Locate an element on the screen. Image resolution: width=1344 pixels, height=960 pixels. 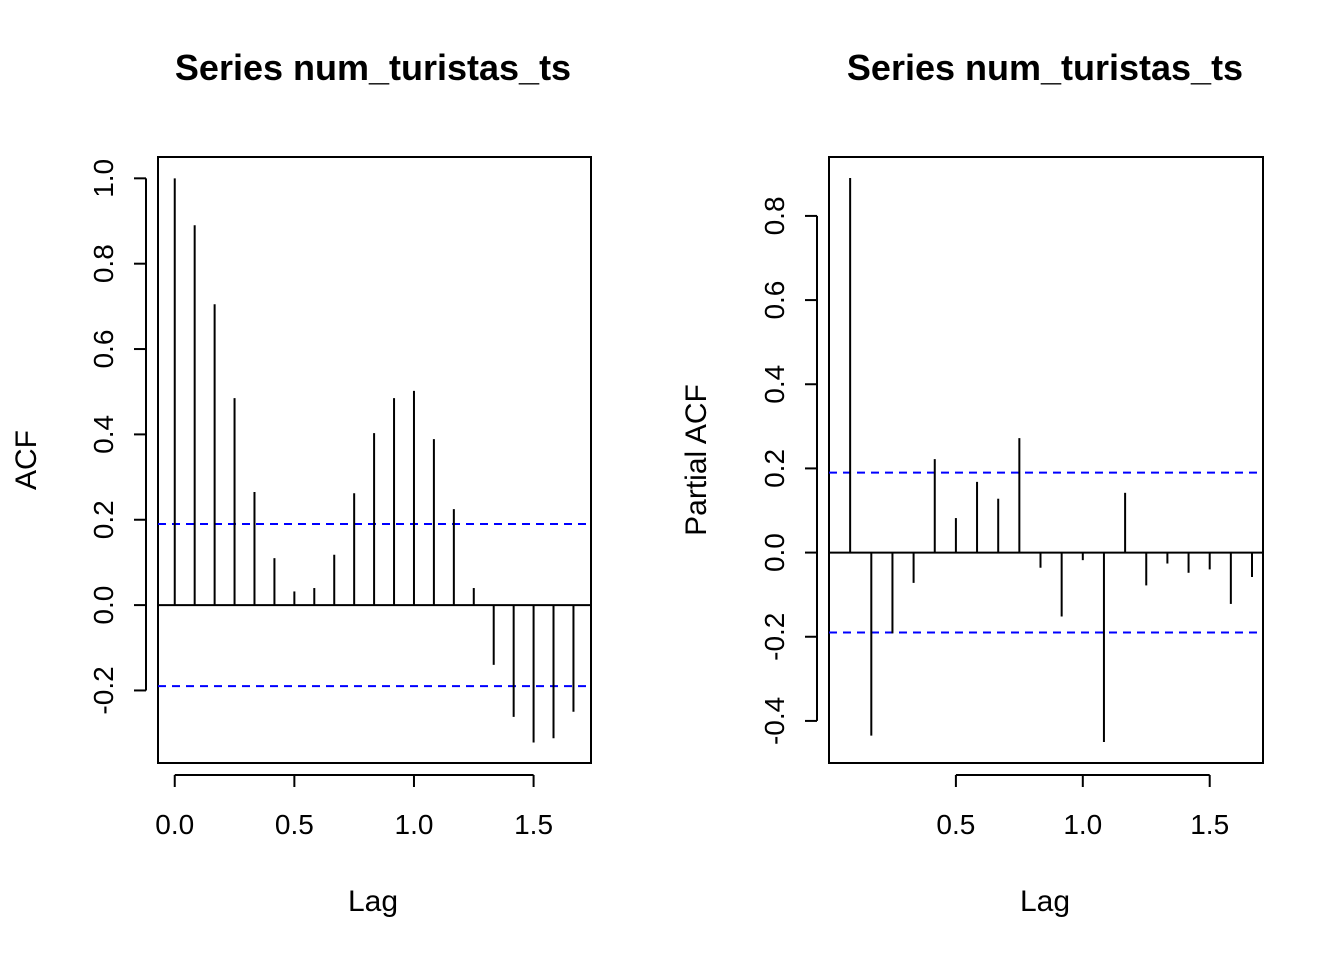
y-tick-label: 1.0 is located at coordinates (103, 178).